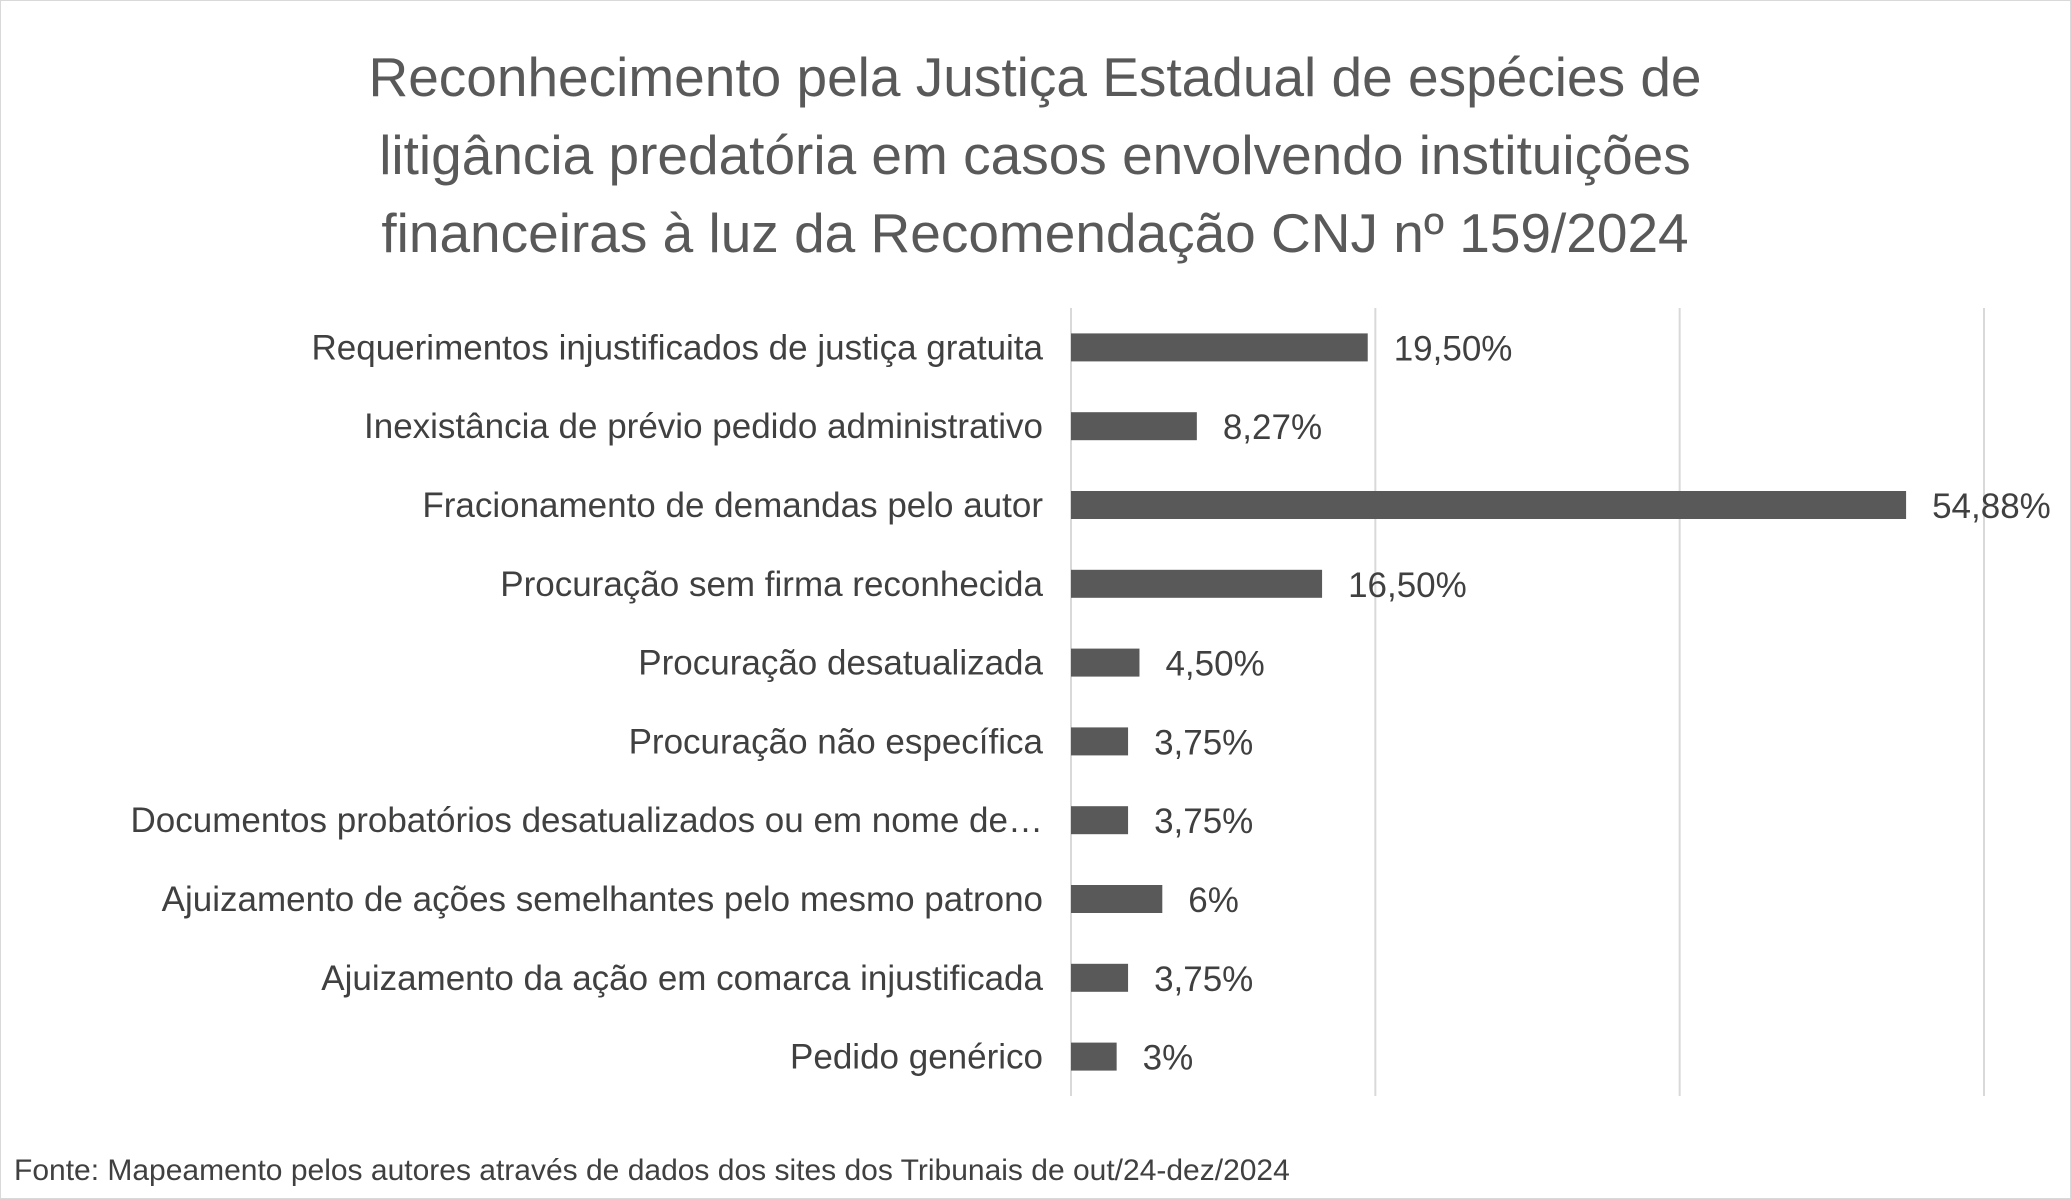 Image resolution: width=2071 pixels, height=1199 pixels. I want to click on category-label-4: Procuração desatualizada, so click(840, 663).